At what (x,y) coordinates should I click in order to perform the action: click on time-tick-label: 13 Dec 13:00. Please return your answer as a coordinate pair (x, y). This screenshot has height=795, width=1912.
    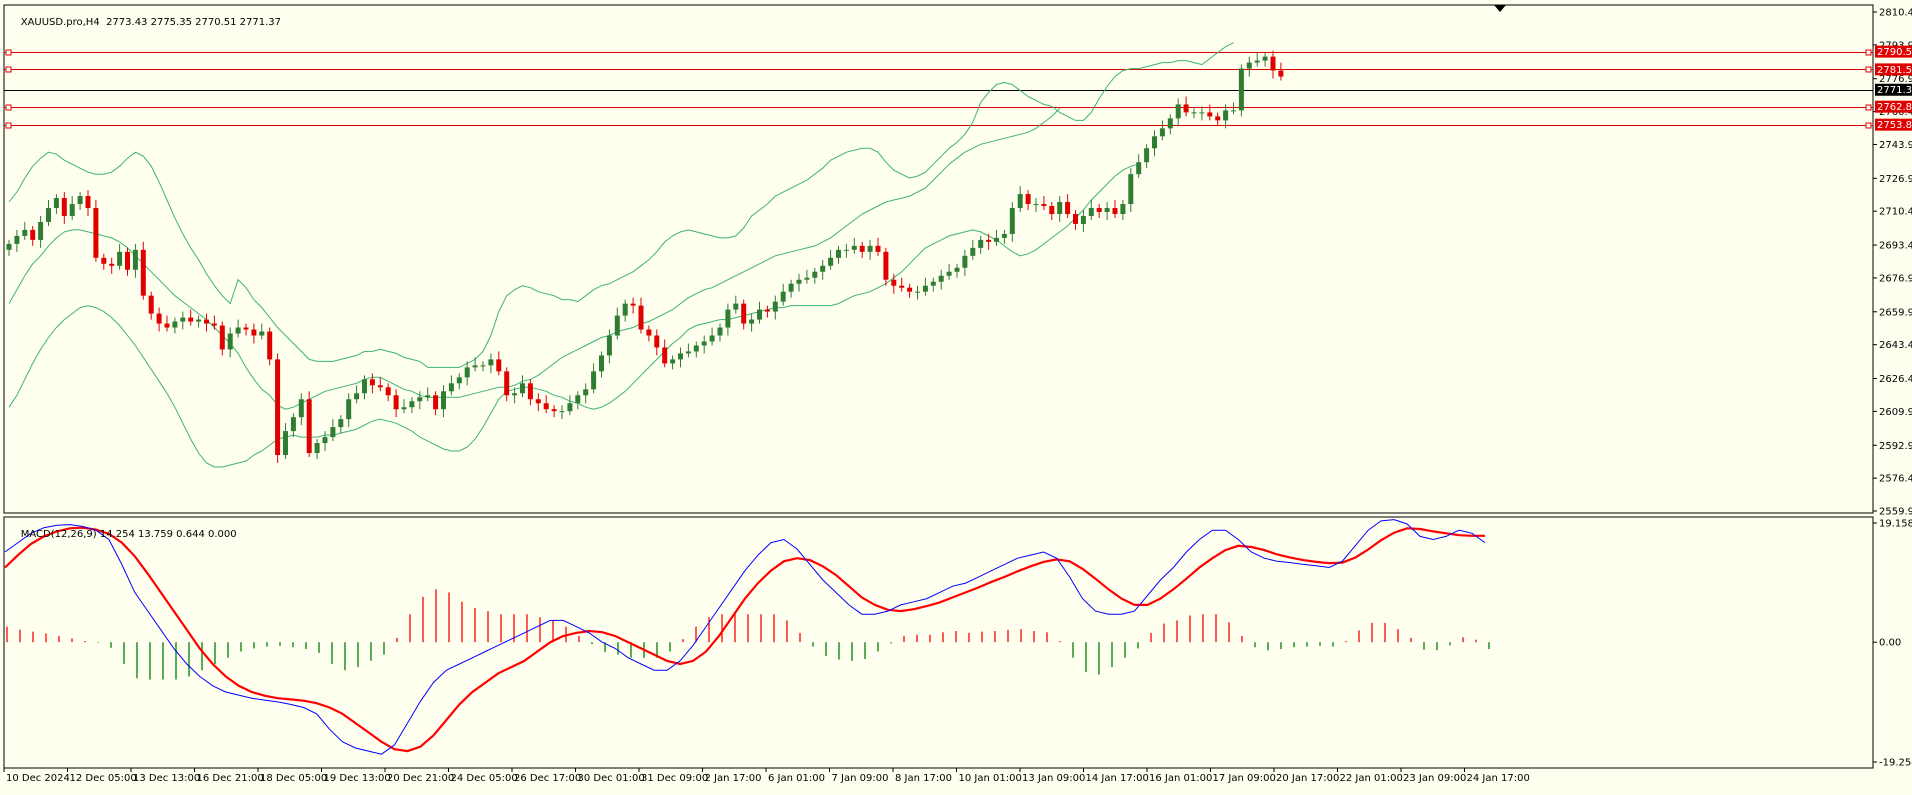
    Looking at the image, I should click on (166, 778).